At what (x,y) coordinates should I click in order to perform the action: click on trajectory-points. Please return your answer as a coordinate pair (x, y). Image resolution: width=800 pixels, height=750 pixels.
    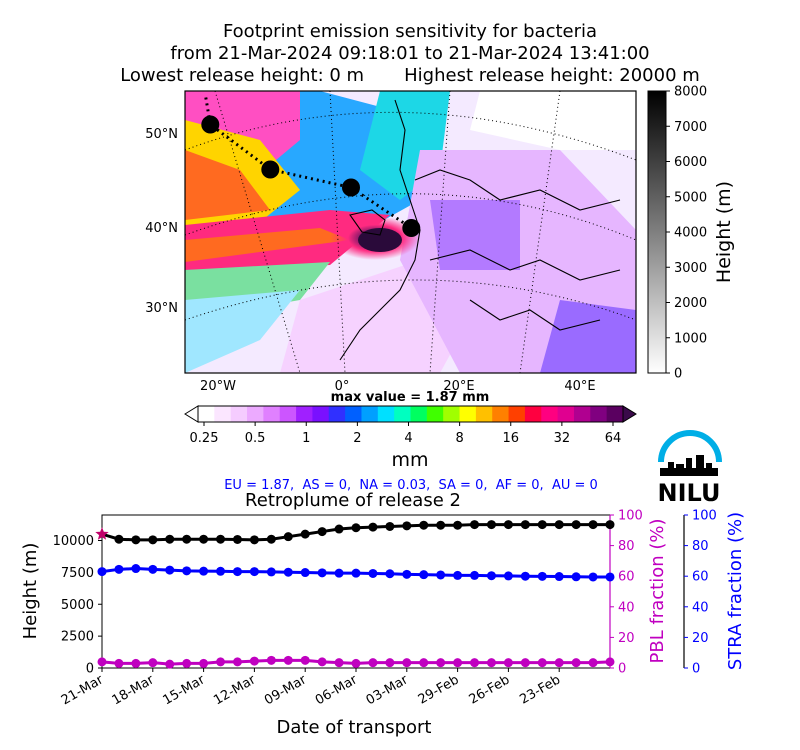
    Looking at the image, I should click on (311, 176).